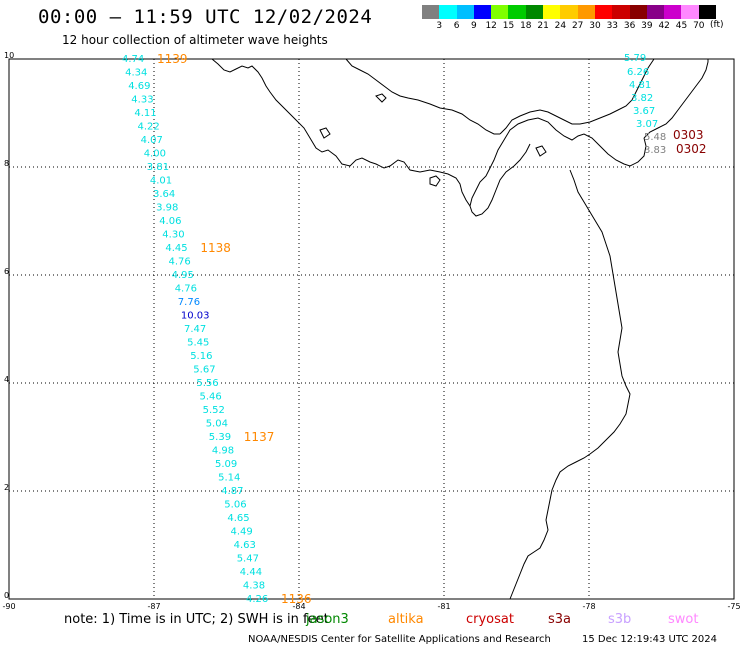 The image size is (740, 650). What do you see at coordinates (456, 26) in the screenshot?
I see `legend-tick-label: 6` at bounding box center [456, 26].